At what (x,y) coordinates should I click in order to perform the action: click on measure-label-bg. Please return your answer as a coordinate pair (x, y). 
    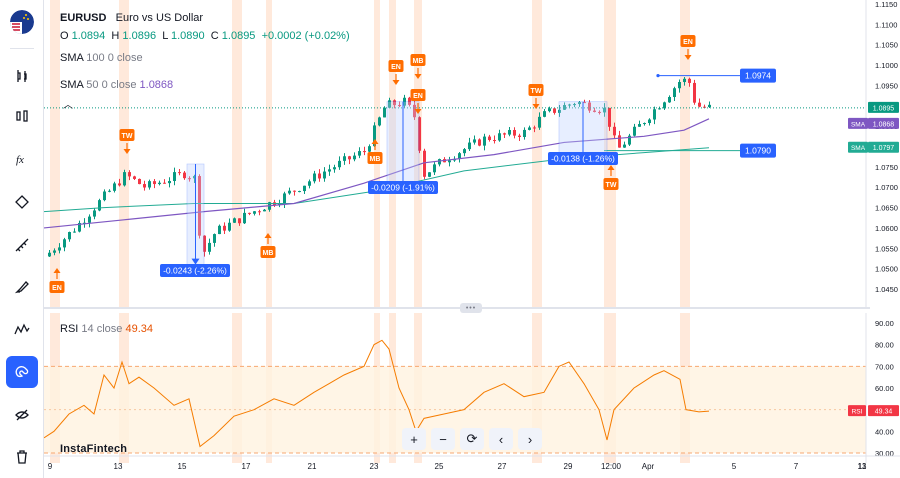
    Looking at the image, I should click on (583, 158).